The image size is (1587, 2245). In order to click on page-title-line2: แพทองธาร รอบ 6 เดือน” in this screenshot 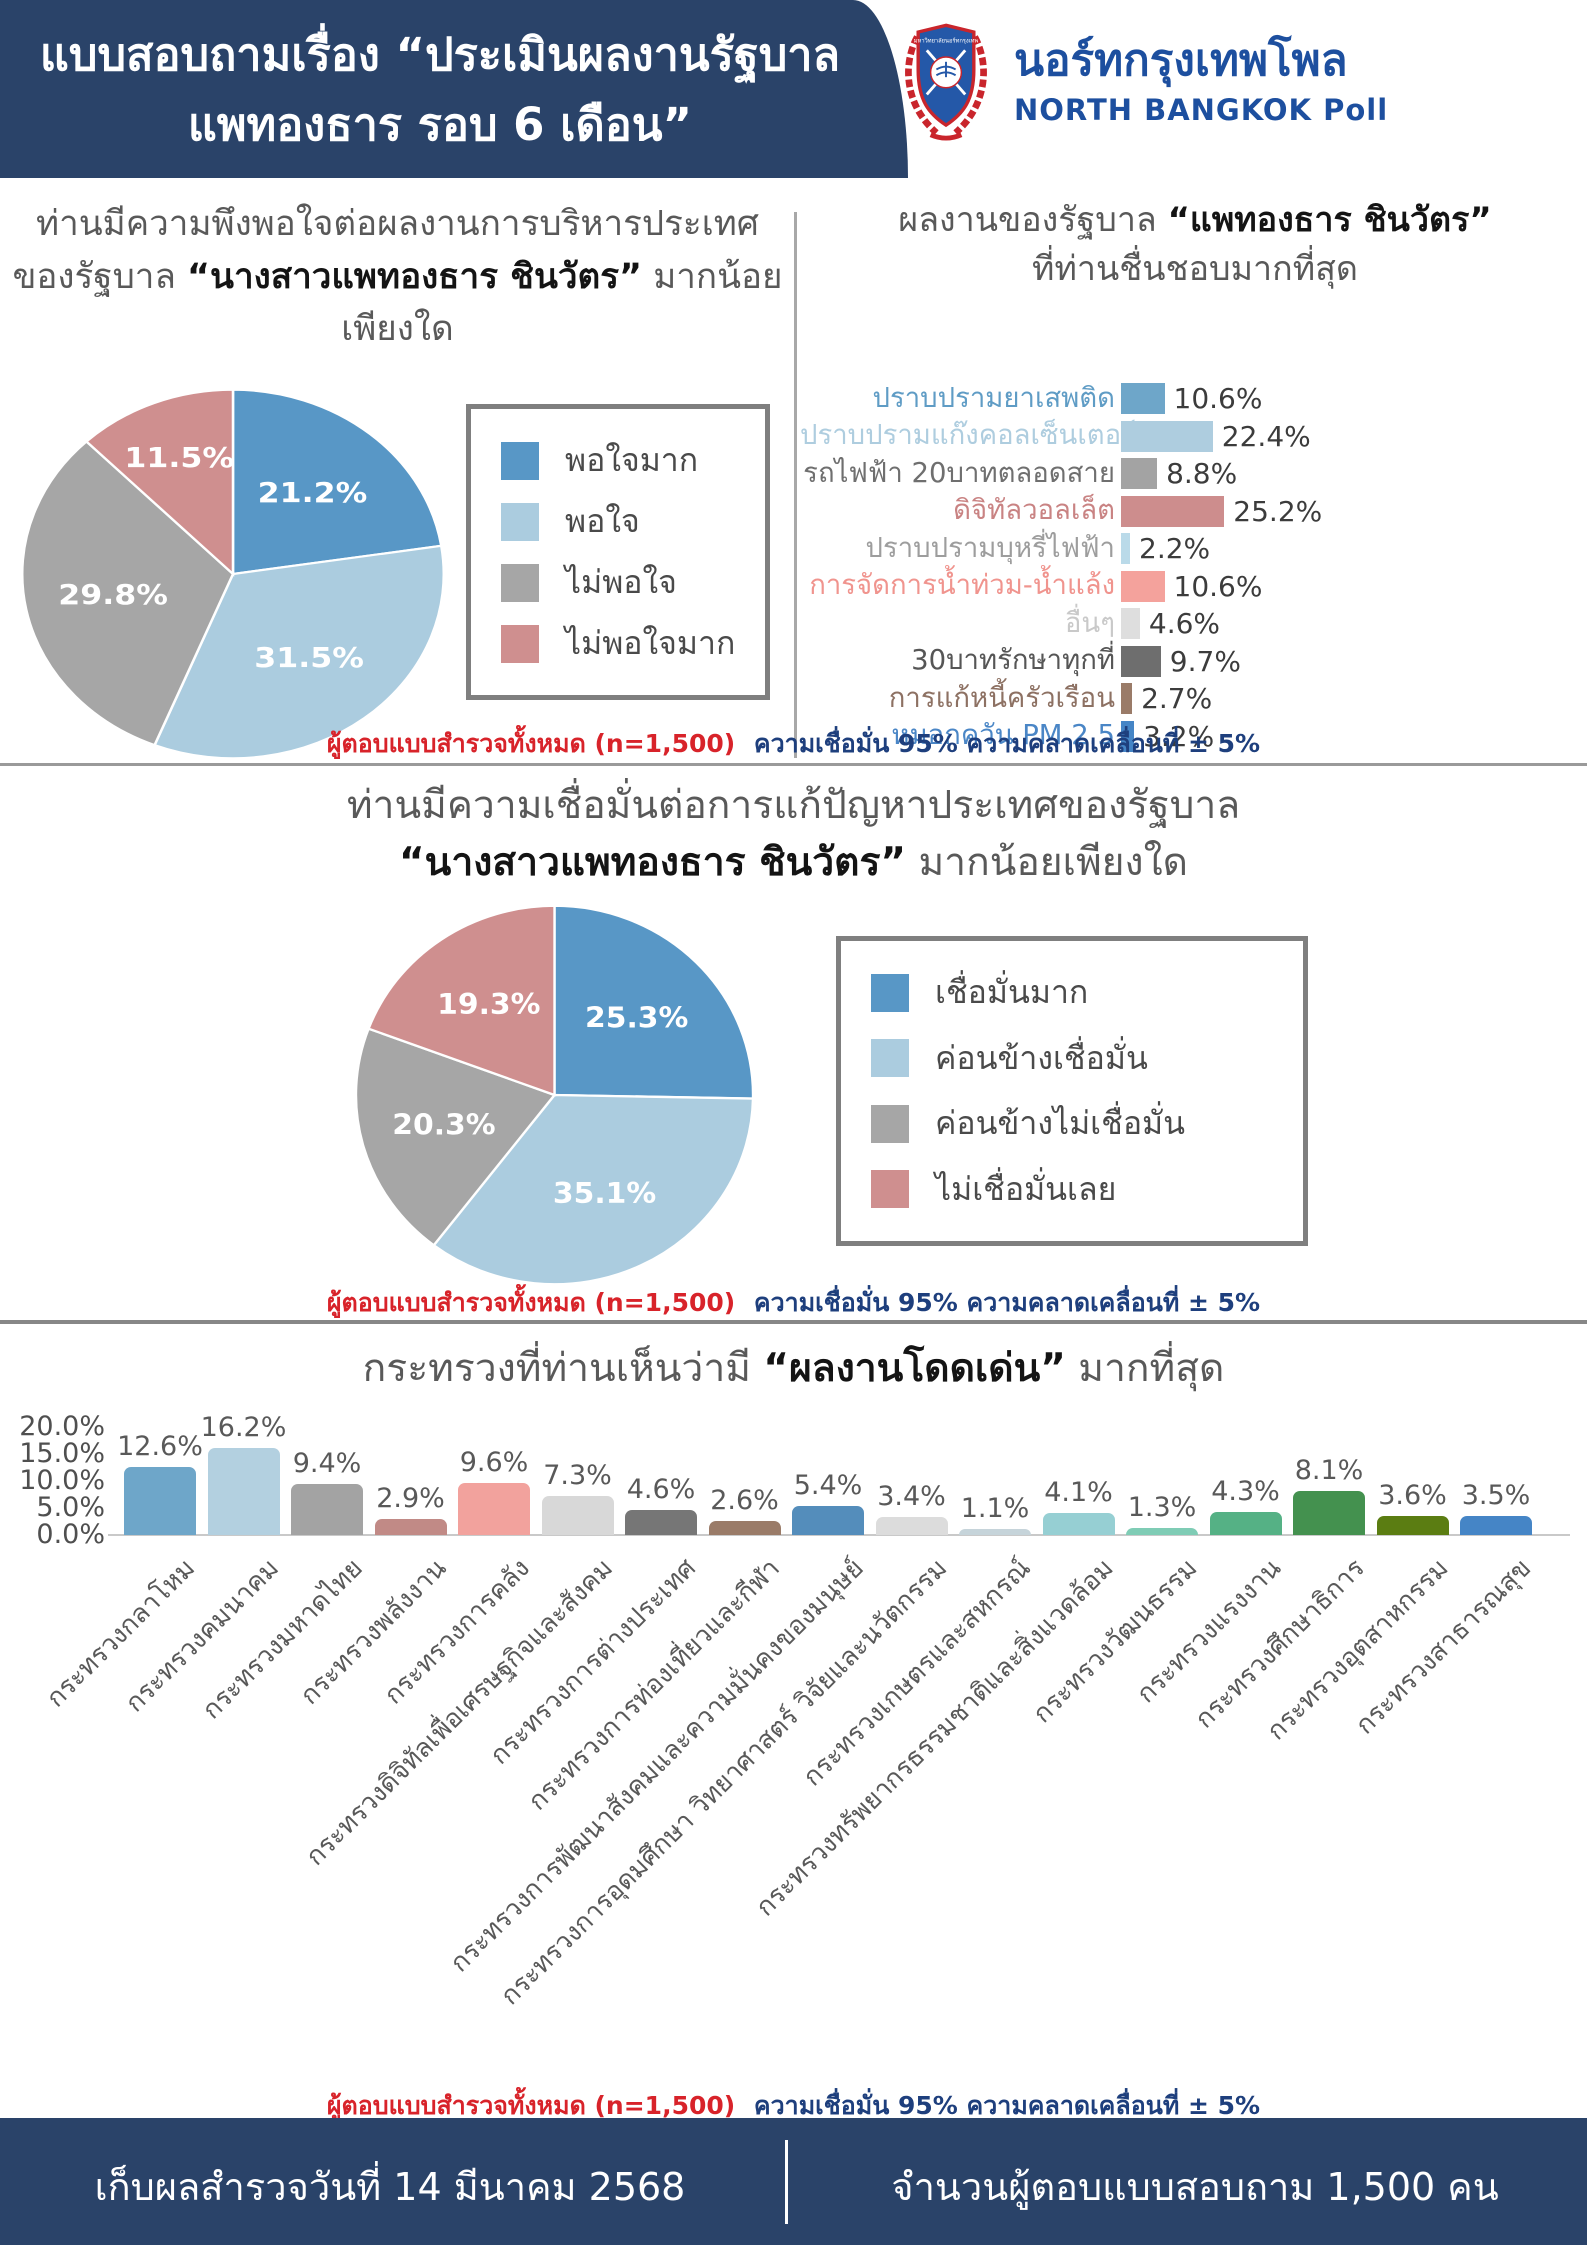, I will do `click(440, 124)`.